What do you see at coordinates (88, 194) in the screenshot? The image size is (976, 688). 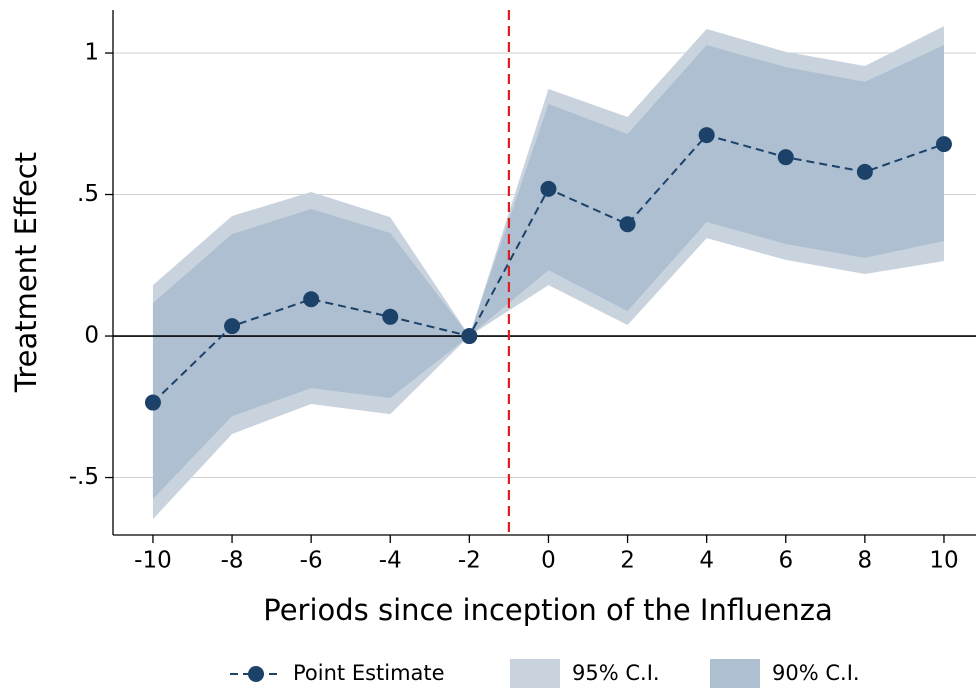 I see `y-tick-label: .5` at bounding box center [88, 194].